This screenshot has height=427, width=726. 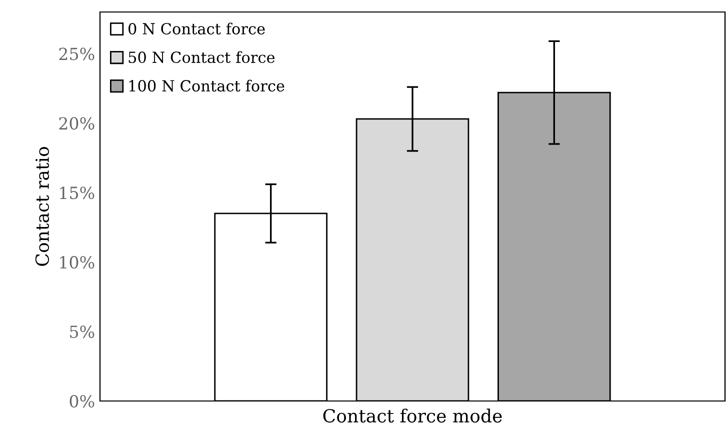 What do you see at coordinates (206, 86) in the screenshot?
I see `legend-label: 100 N Contact force` at bounding box center [206, 86].